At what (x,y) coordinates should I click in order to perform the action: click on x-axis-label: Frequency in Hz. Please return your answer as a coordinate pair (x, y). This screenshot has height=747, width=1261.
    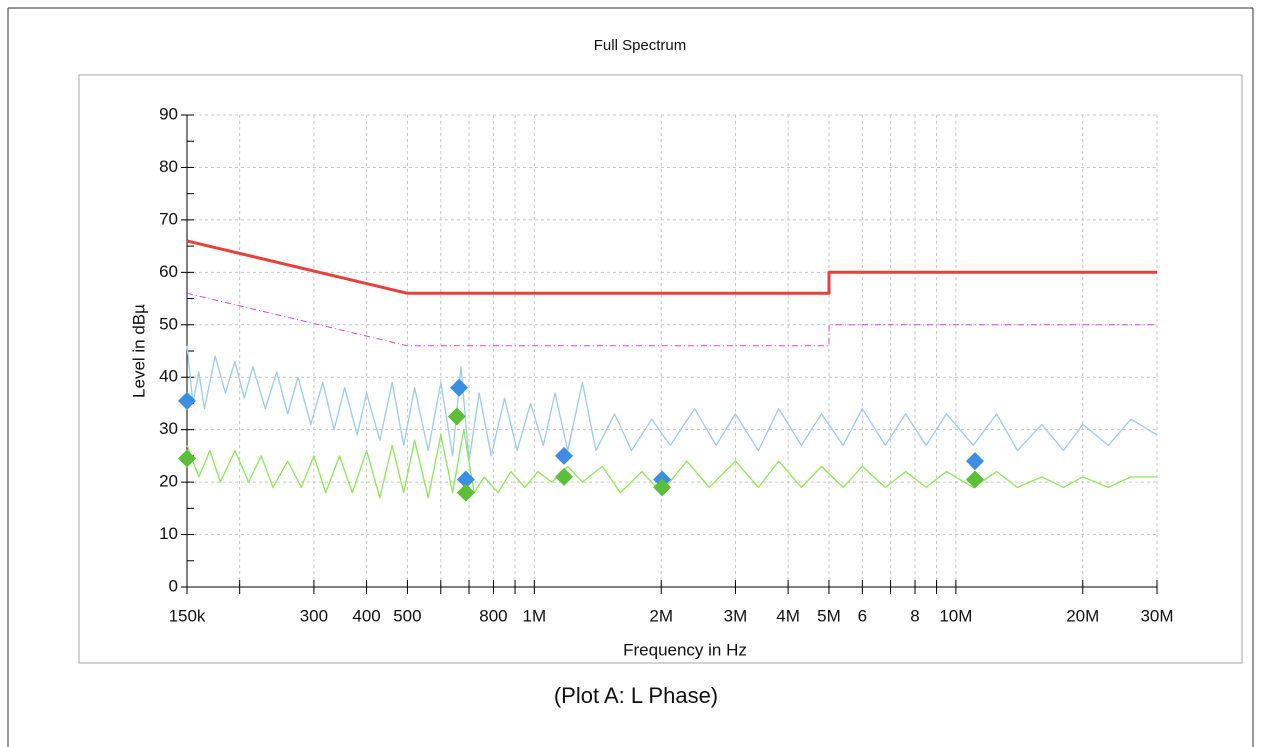
    Looking at the image, I should click on (685, 649).